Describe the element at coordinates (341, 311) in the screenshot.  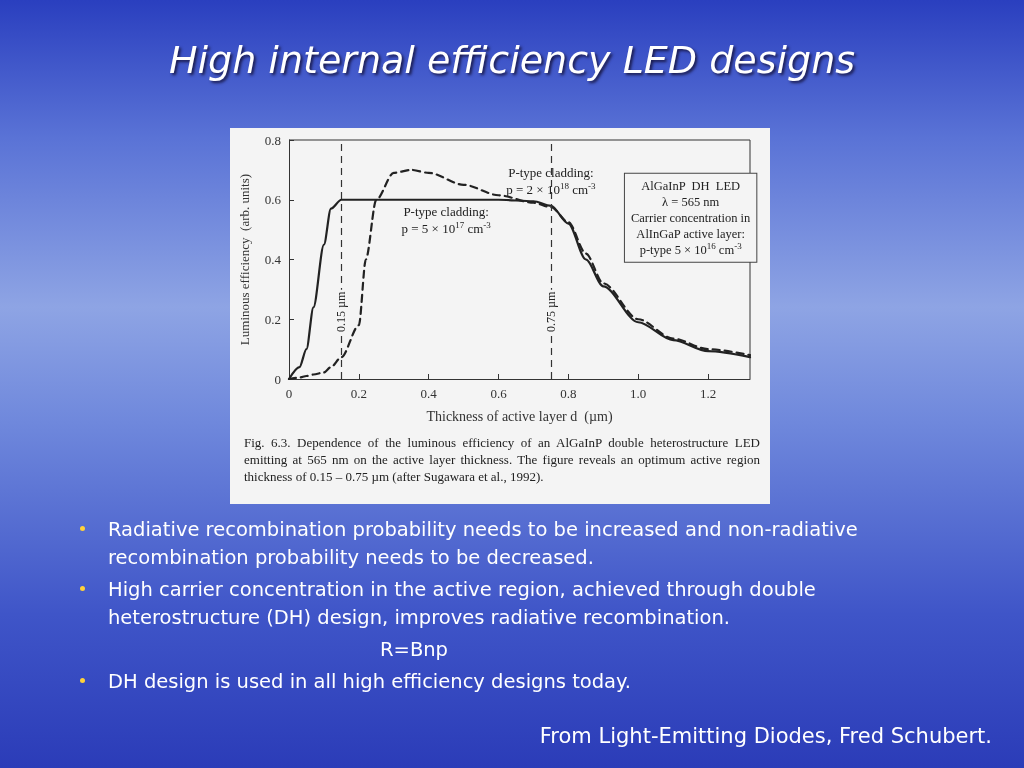
I see `ref-line-label: 0.15 µm` at that location.